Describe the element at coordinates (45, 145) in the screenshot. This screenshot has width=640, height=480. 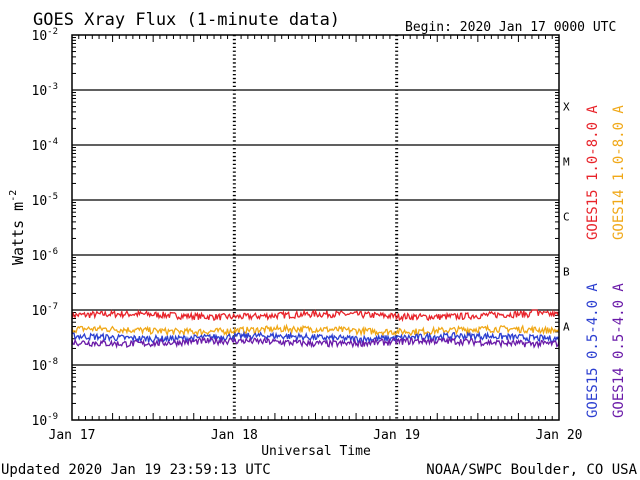
I see `y-tick-label: 10⁻⁴` at that location.